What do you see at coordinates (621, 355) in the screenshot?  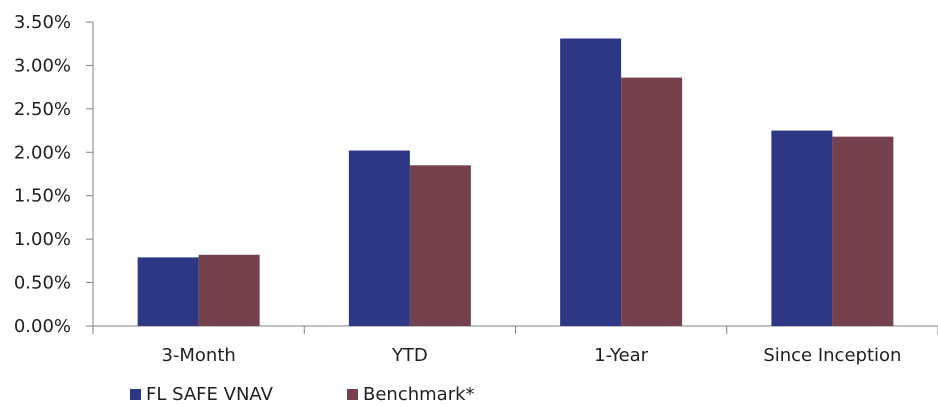 I see `x-tick-label: 1-Year` at bounding box center [621, 355].